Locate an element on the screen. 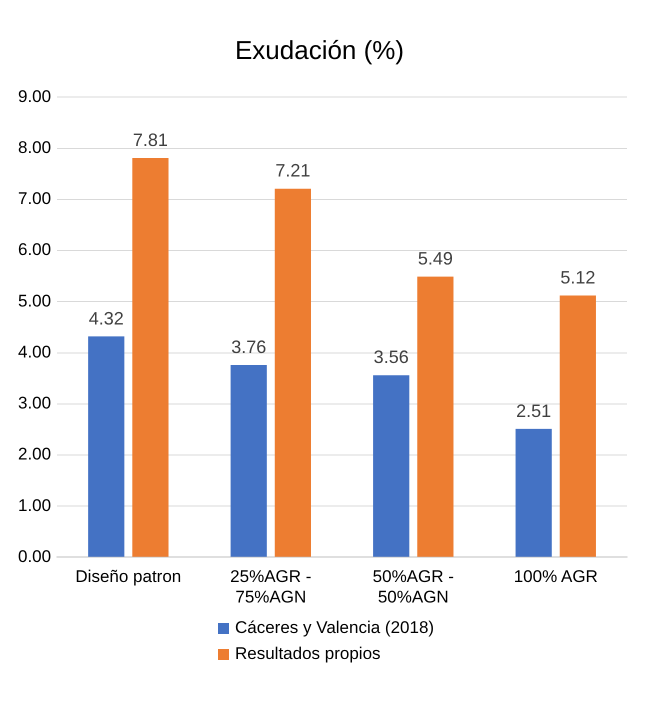  x-tick-label: 50%AGR - 50%AGN is located at coordinates (413, 586).